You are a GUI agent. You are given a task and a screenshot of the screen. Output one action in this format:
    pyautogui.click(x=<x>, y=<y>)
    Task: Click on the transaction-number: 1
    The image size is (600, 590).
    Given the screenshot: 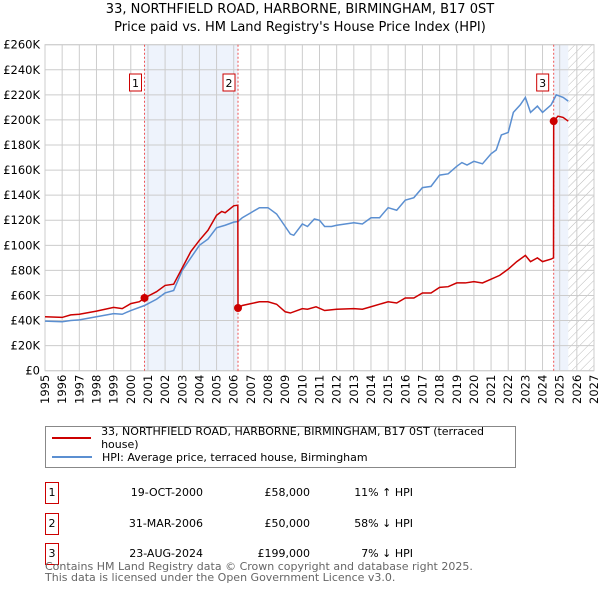 What is the action you would take?
    pyautogui.click(x=52, y=493)
    